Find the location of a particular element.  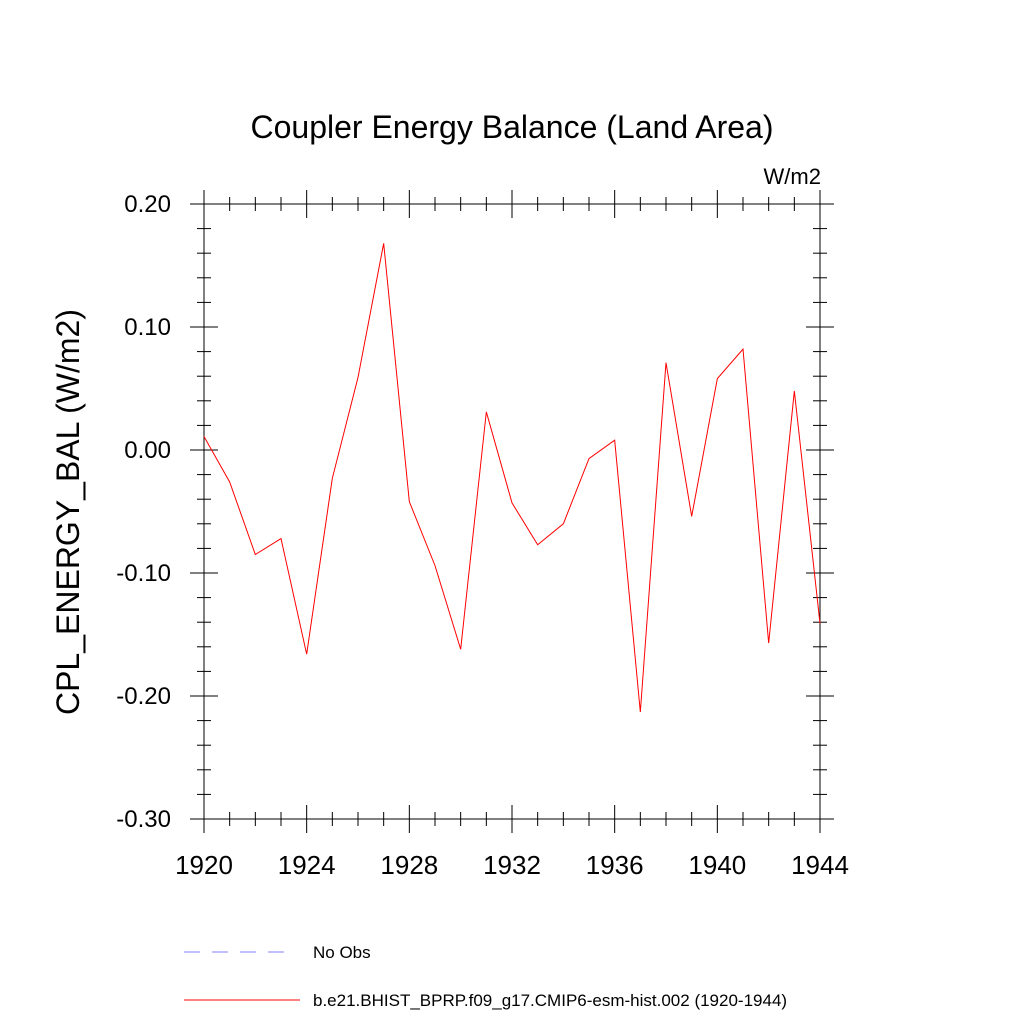

y-axis-label: CPL_ENERGY_BAL (W/m2) is located at coordinates (68, 512).